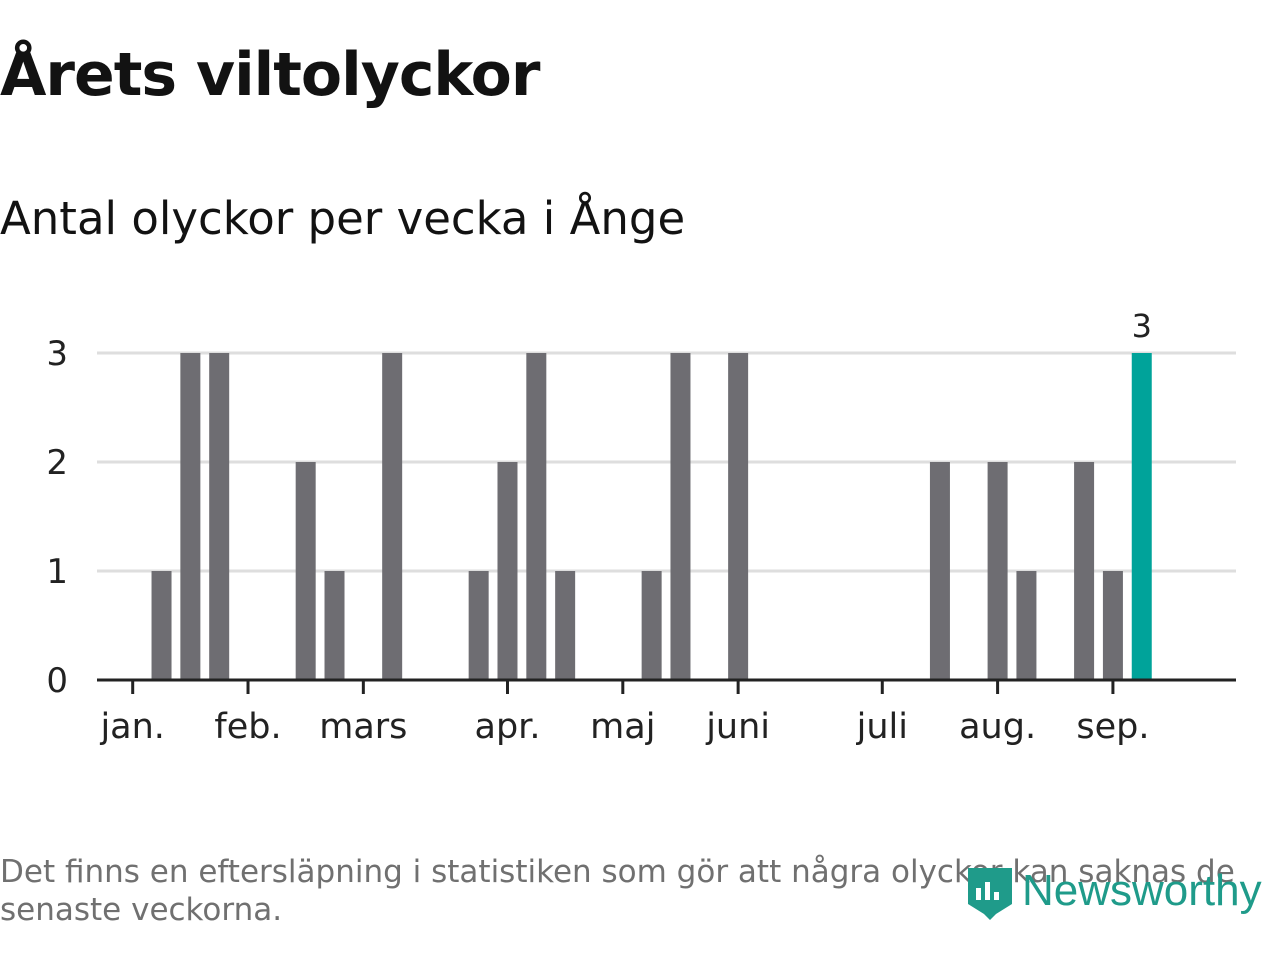 Image resolution: width=1280 pixels, height=960 pixels. What do you see at coordinates (1142, 890) in the screenshot?
I see `logo-text: Newsworthy` at bounding box center [1142, 890].